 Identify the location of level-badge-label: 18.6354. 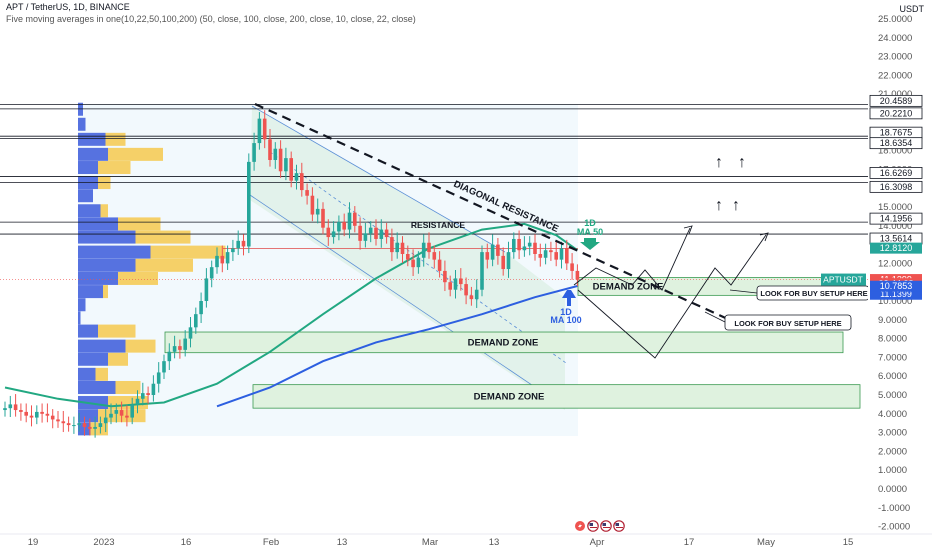
(896, 143).